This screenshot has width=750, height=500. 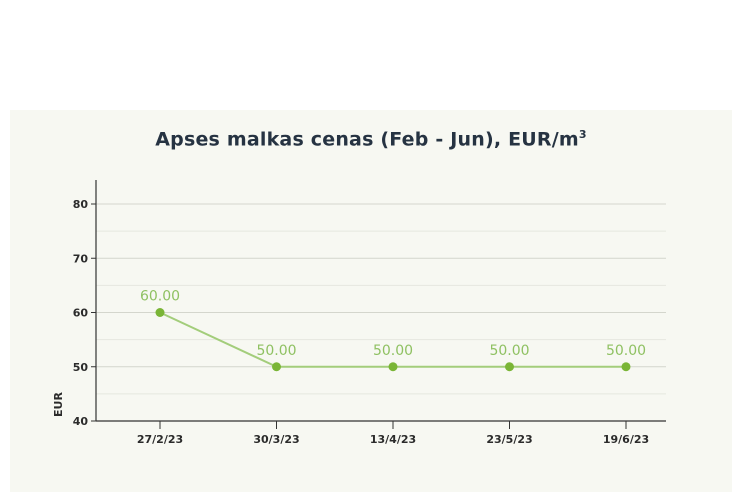 What do you see at coordinates (81, 204) in the screenshot?
I see `y-tick-label: 80` at bounding box center [81, 204].